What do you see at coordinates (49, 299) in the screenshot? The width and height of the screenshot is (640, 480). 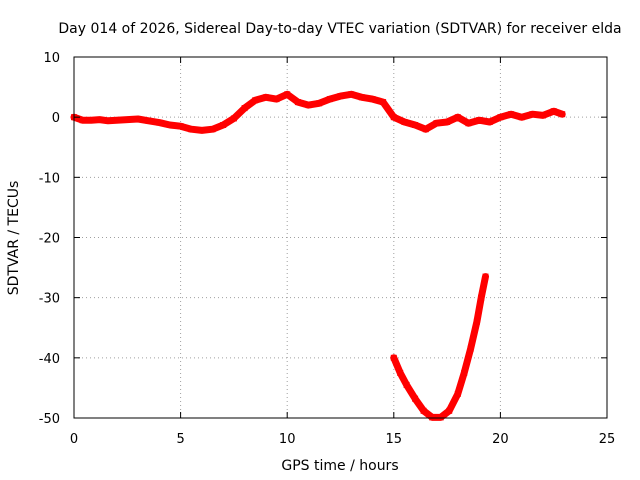 I see `y-tick-label: -30` at bounding box center [49, 299].